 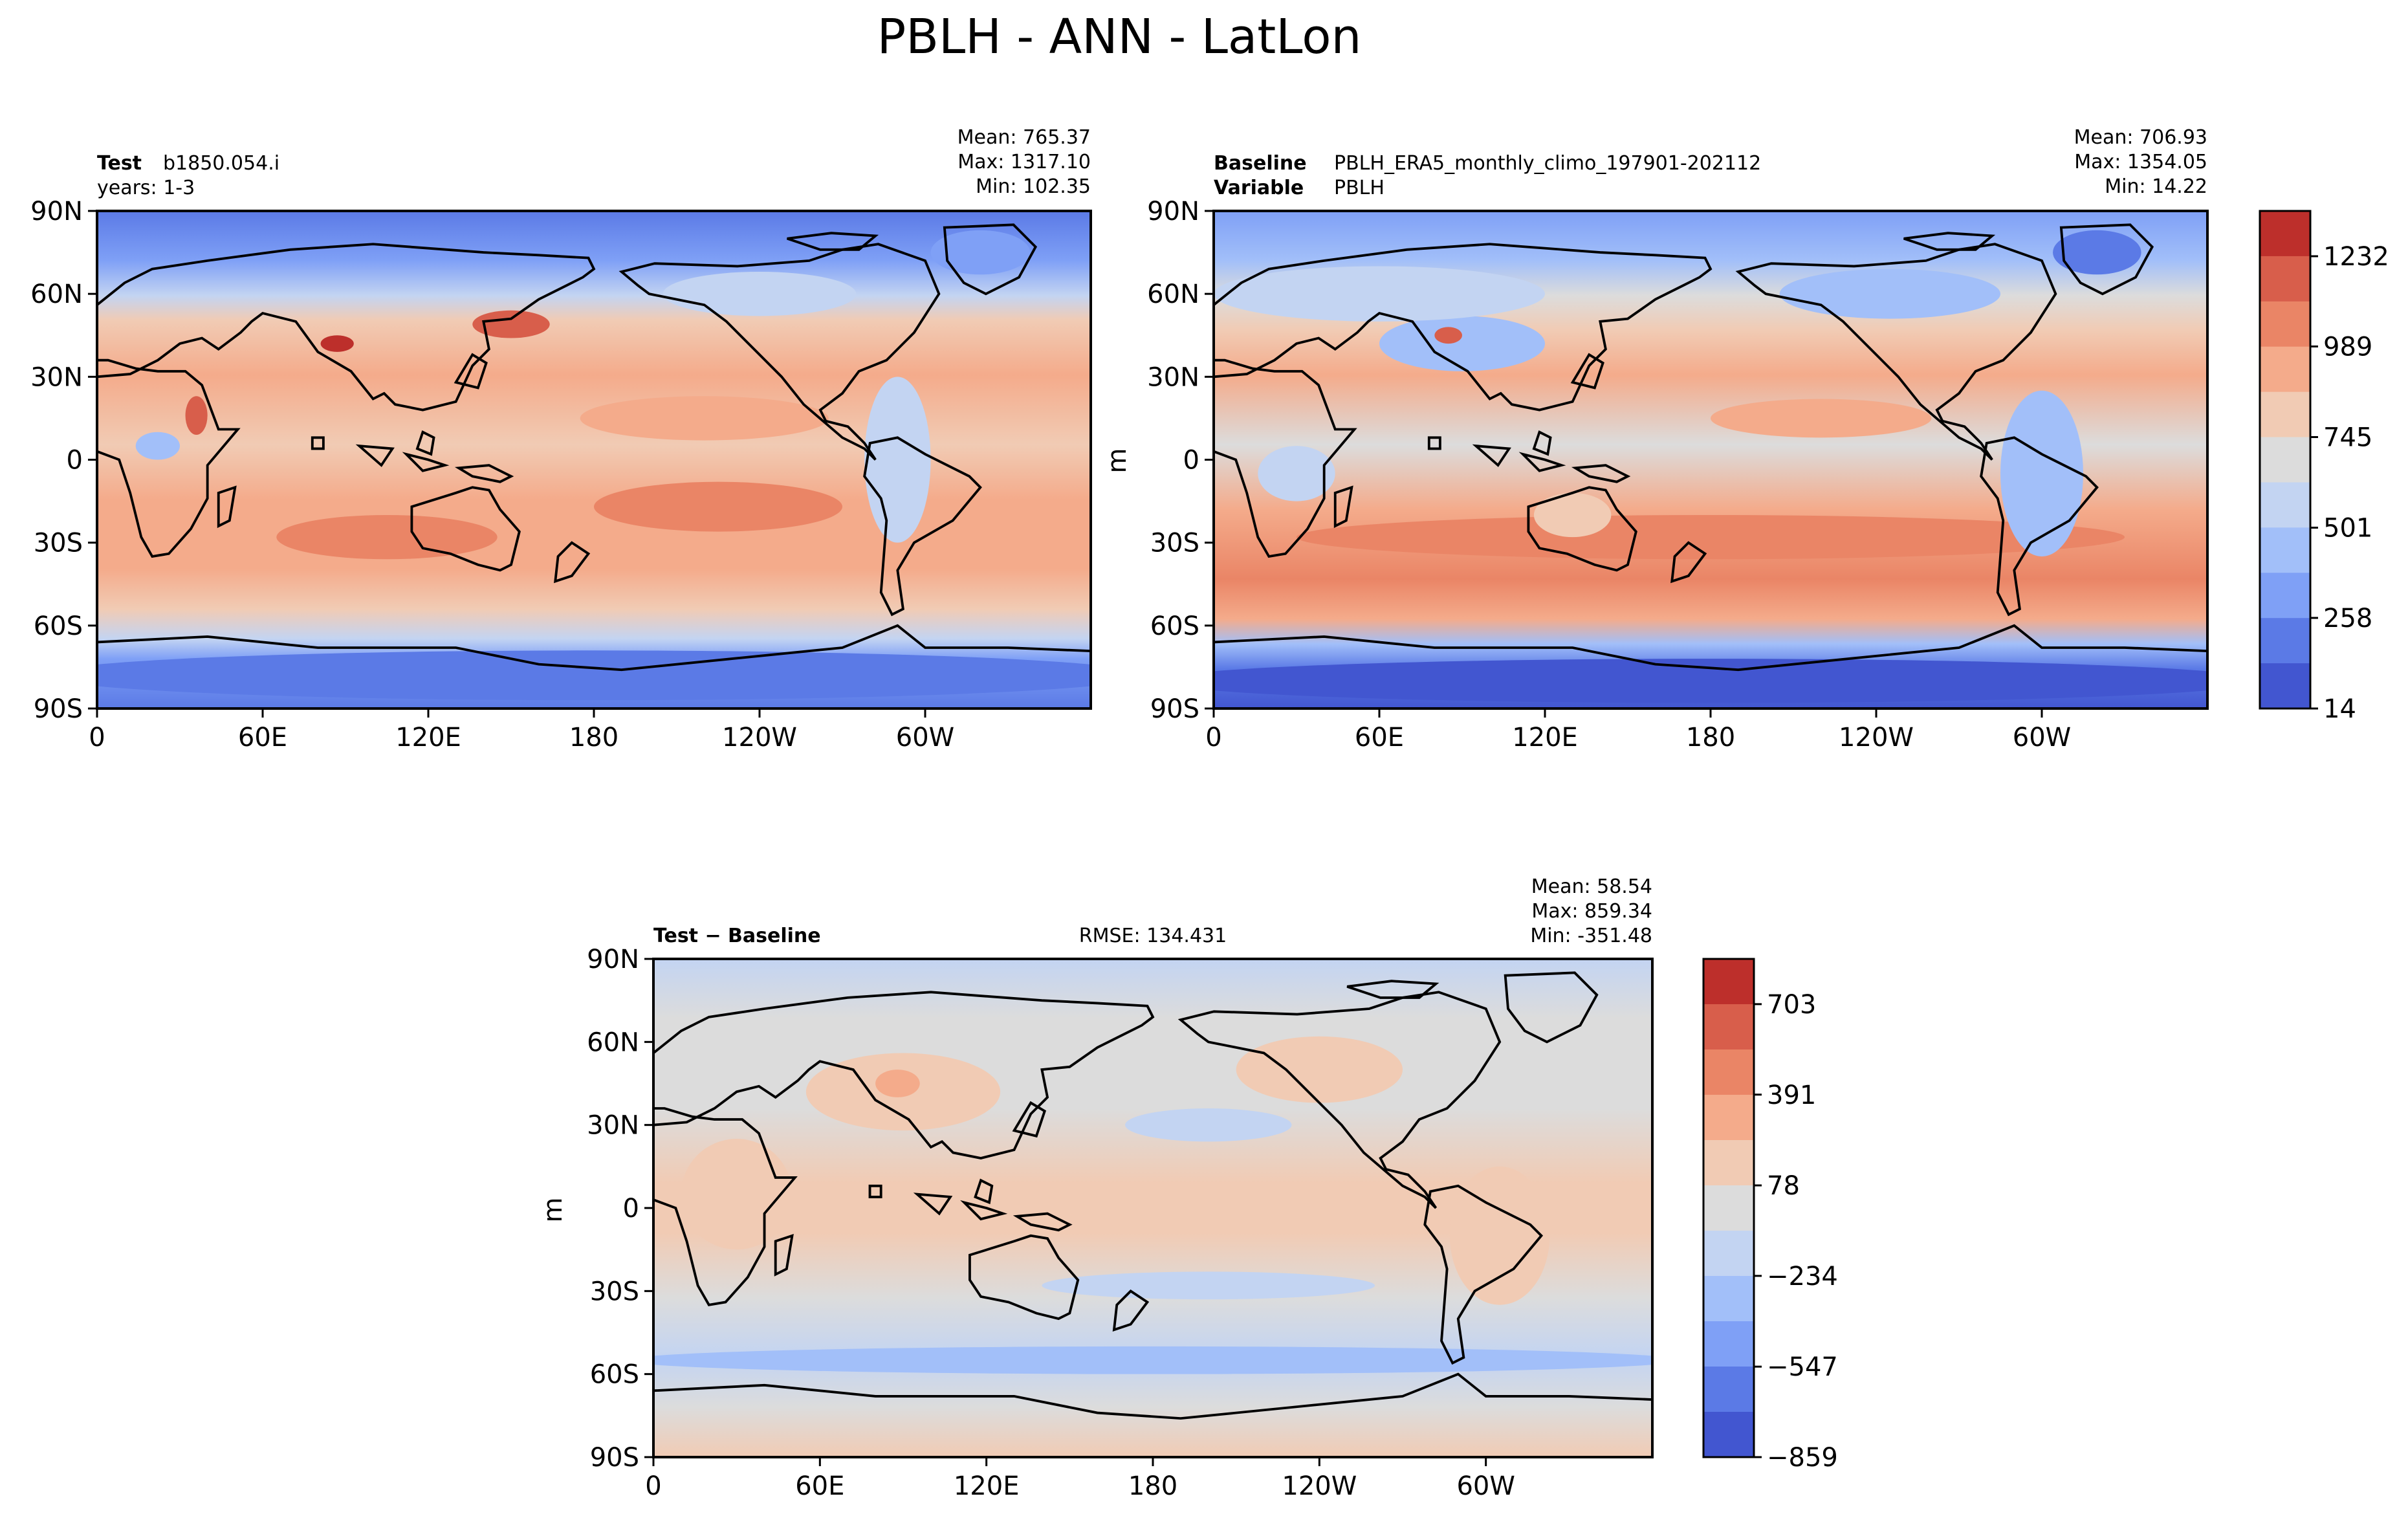 I want to click on test-ytick-label: 30N, so click(x=56, y=377).